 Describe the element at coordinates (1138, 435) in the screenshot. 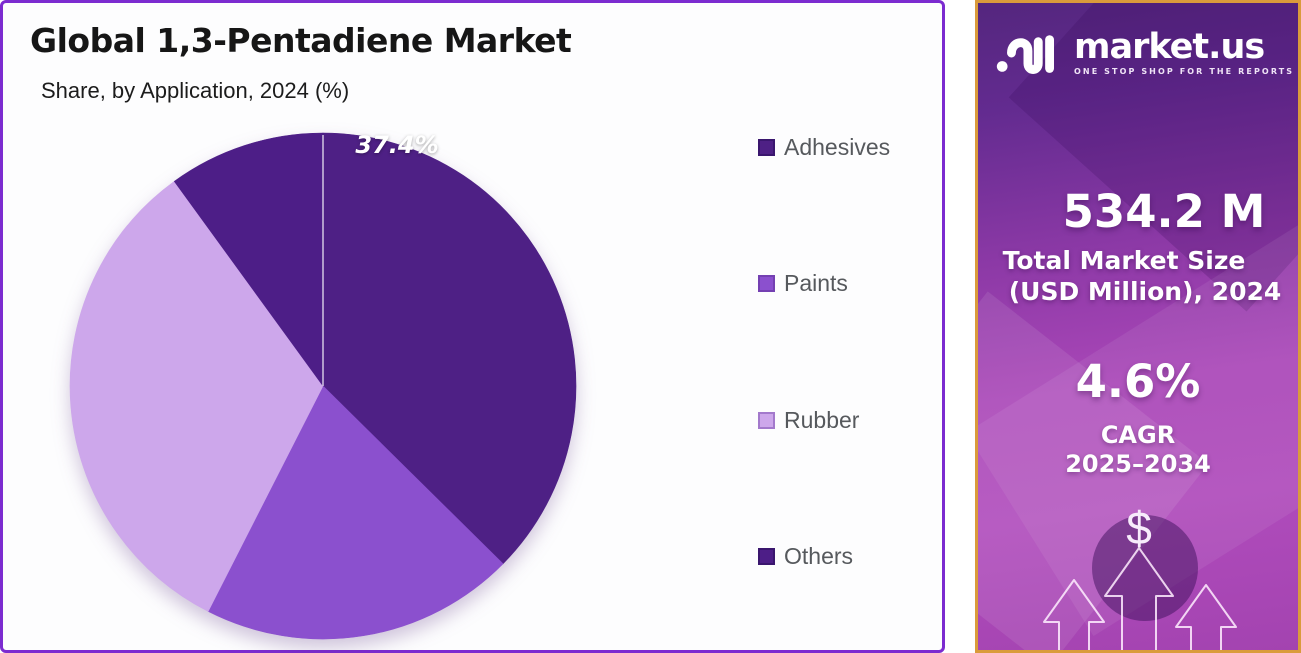

I see `cagr-label-line1: CAGR` at that location.